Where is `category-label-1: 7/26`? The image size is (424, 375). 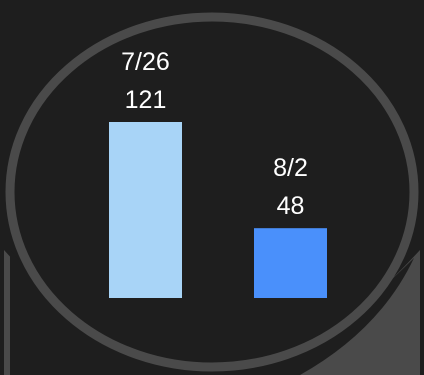 category-label-1: 7/26 is located at coordinates (145, 62).